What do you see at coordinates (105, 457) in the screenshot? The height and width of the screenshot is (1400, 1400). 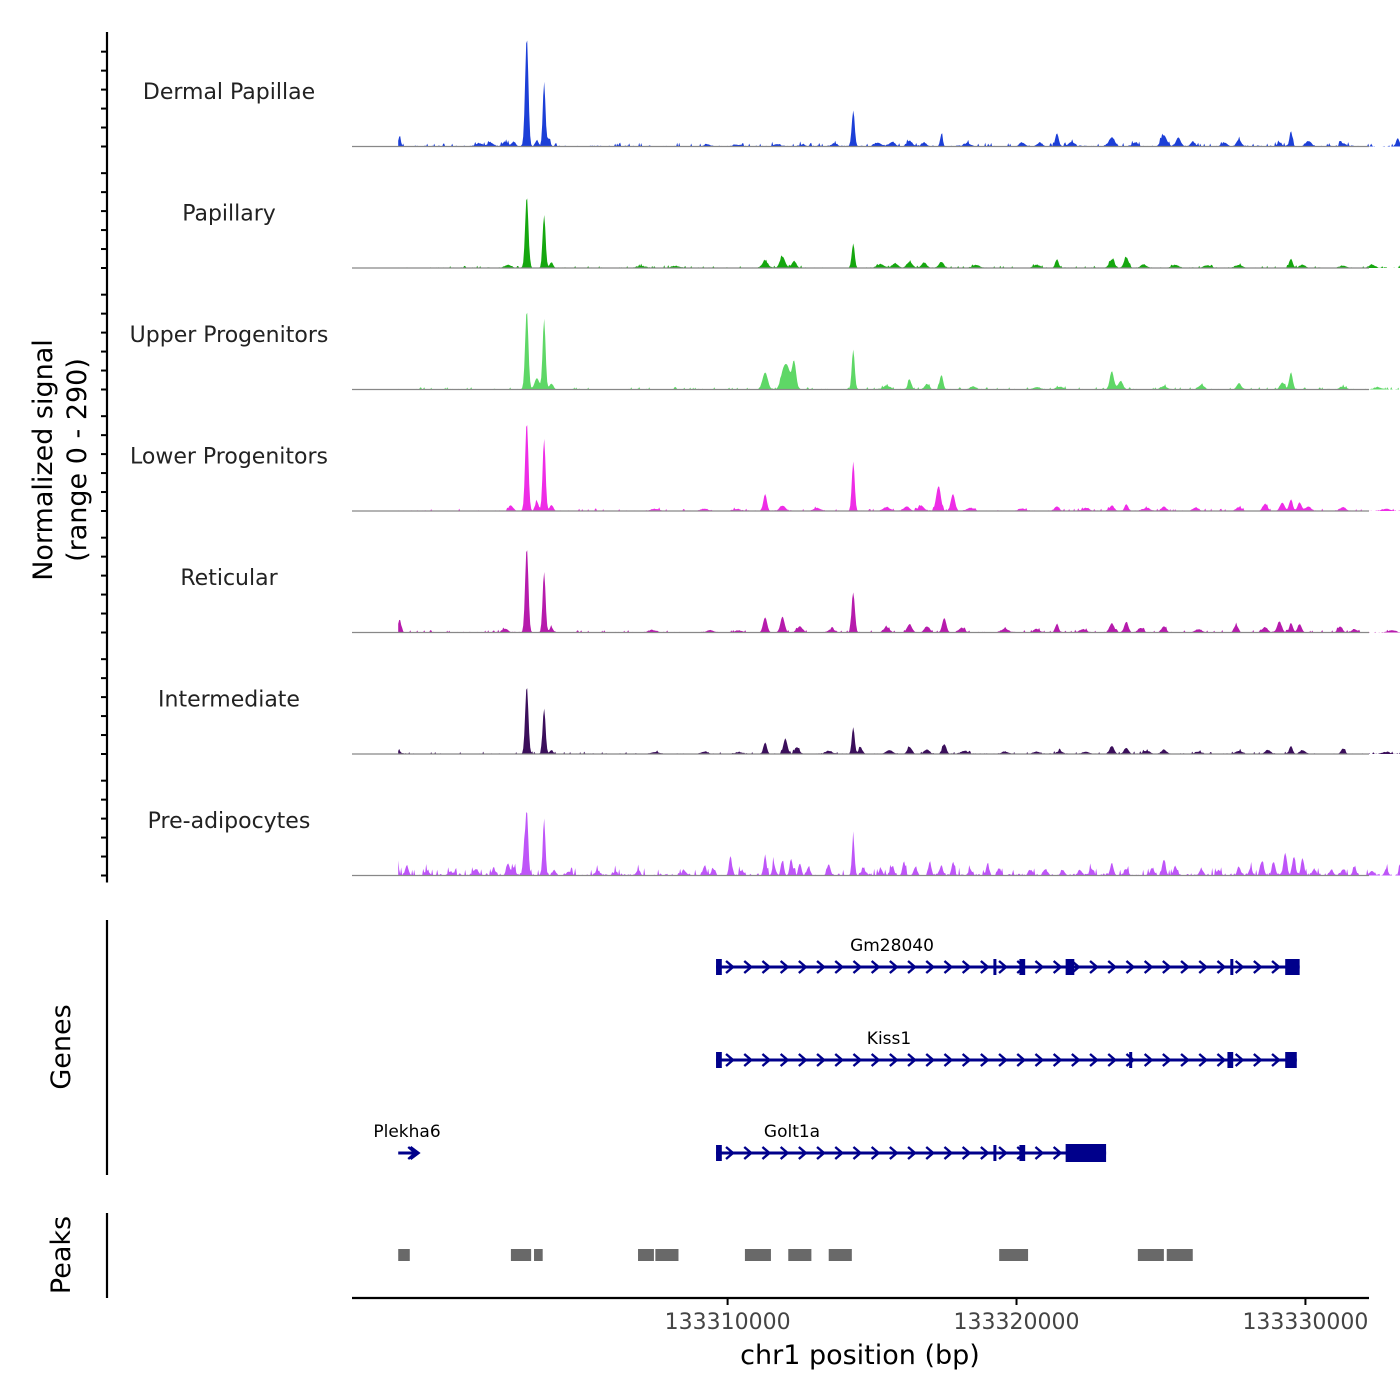 I see `signal-y-axis` at bounding box center [105, 457].